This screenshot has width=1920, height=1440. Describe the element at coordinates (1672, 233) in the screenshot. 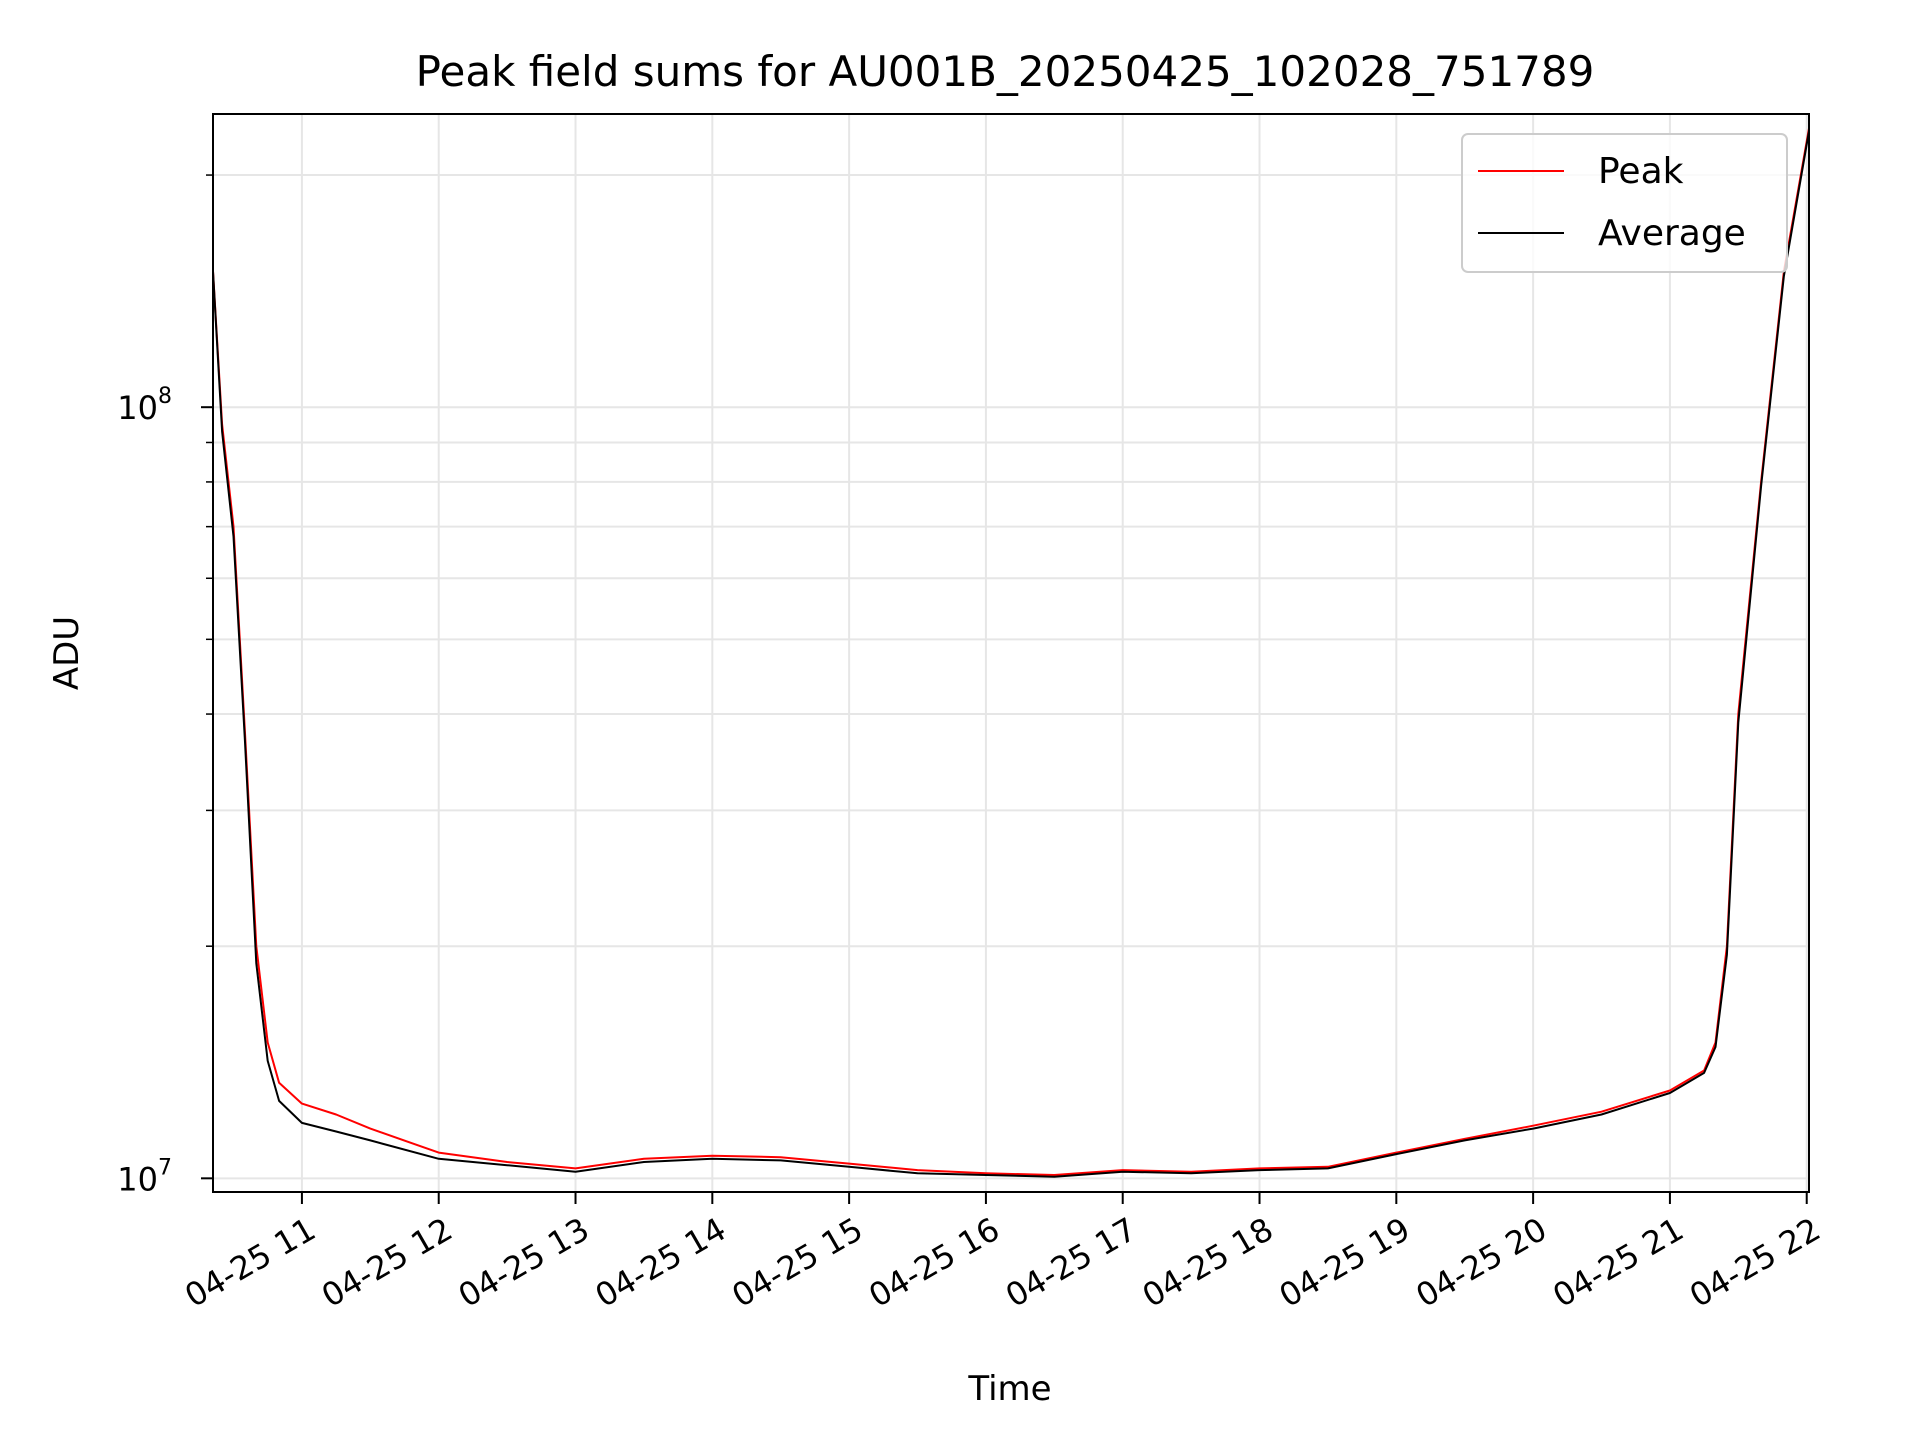

I see `legend-label-average: Average` at that location.